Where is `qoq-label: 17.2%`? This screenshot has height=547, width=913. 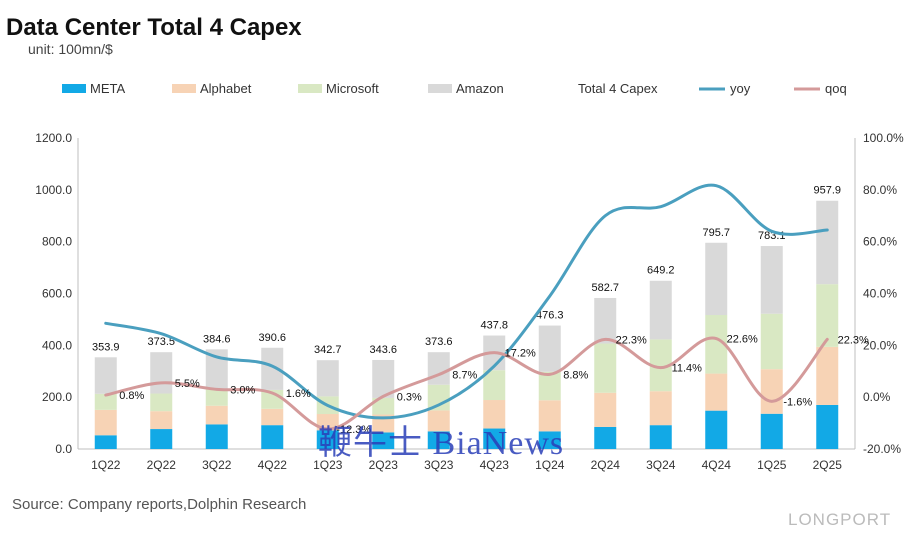 qoq-label: 17.2% is located at coordinates (520, 354).